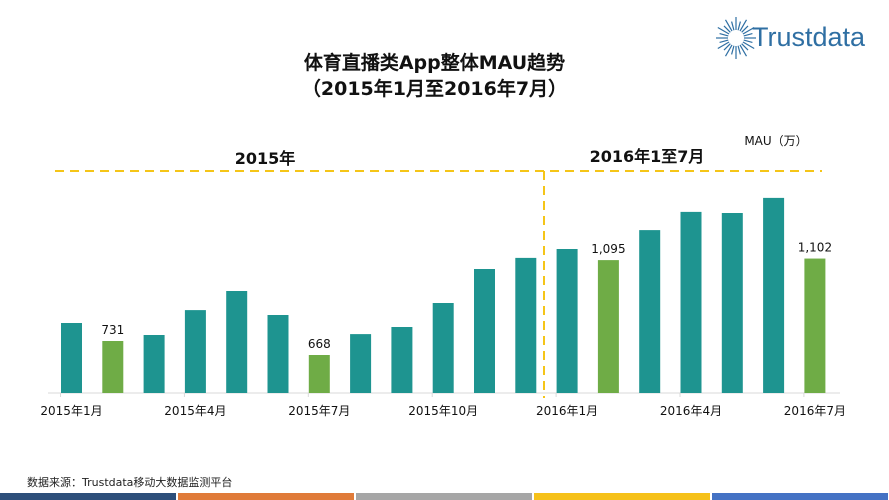 The width and height of the screenshot is (889, 500). I want to click on unit-label: MAU（万）, so click(775, 141).